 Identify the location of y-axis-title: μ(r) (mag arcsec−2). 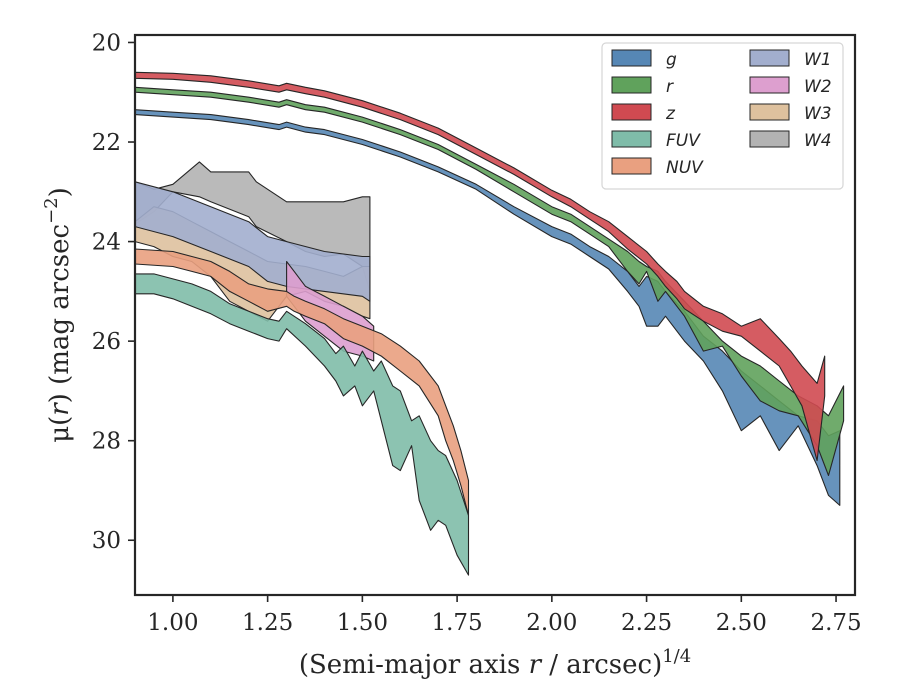
(58, 315).